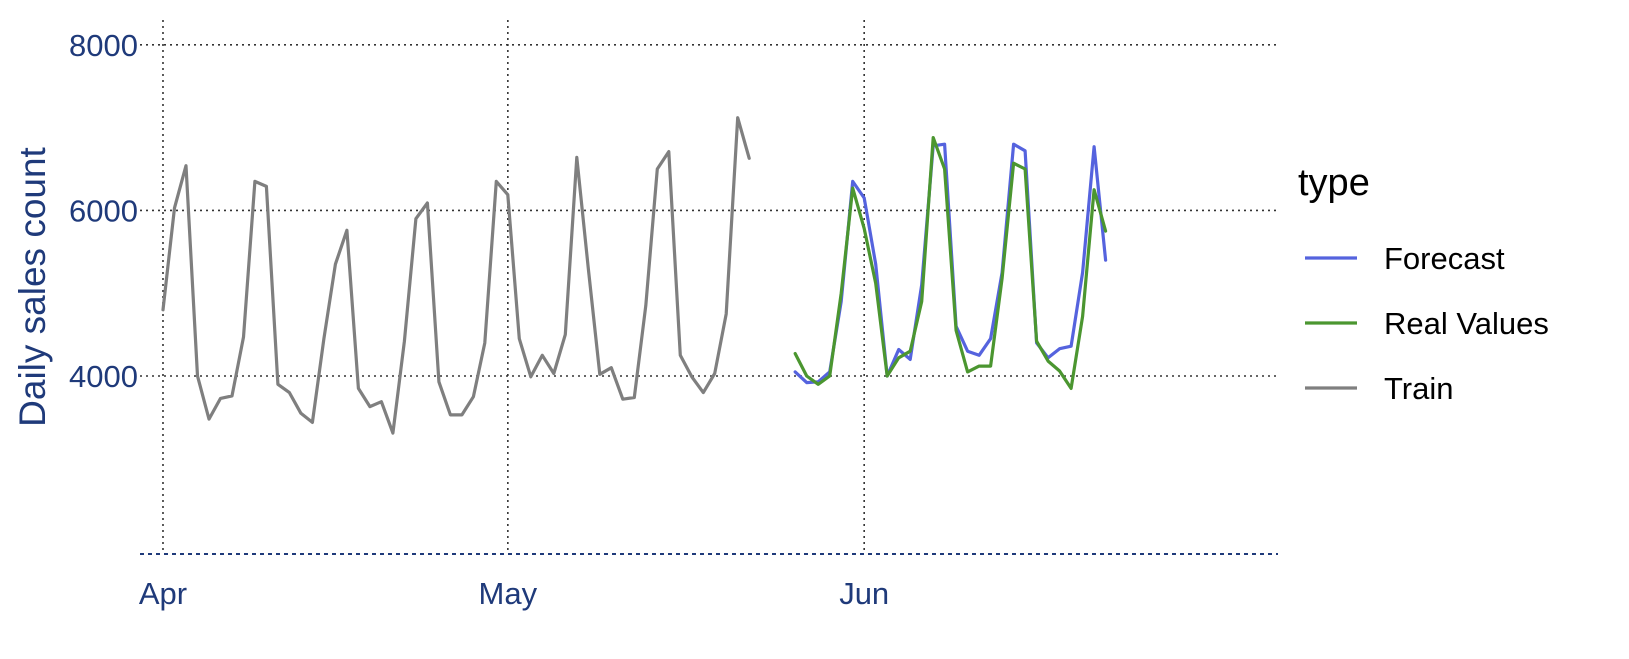 Image resolution: width=1629 pixels, height=659 pixels. What do you see at coordinates (950, 263) in the screenshot?
I see `series-line-real-values` at bounding box center [950, 263].